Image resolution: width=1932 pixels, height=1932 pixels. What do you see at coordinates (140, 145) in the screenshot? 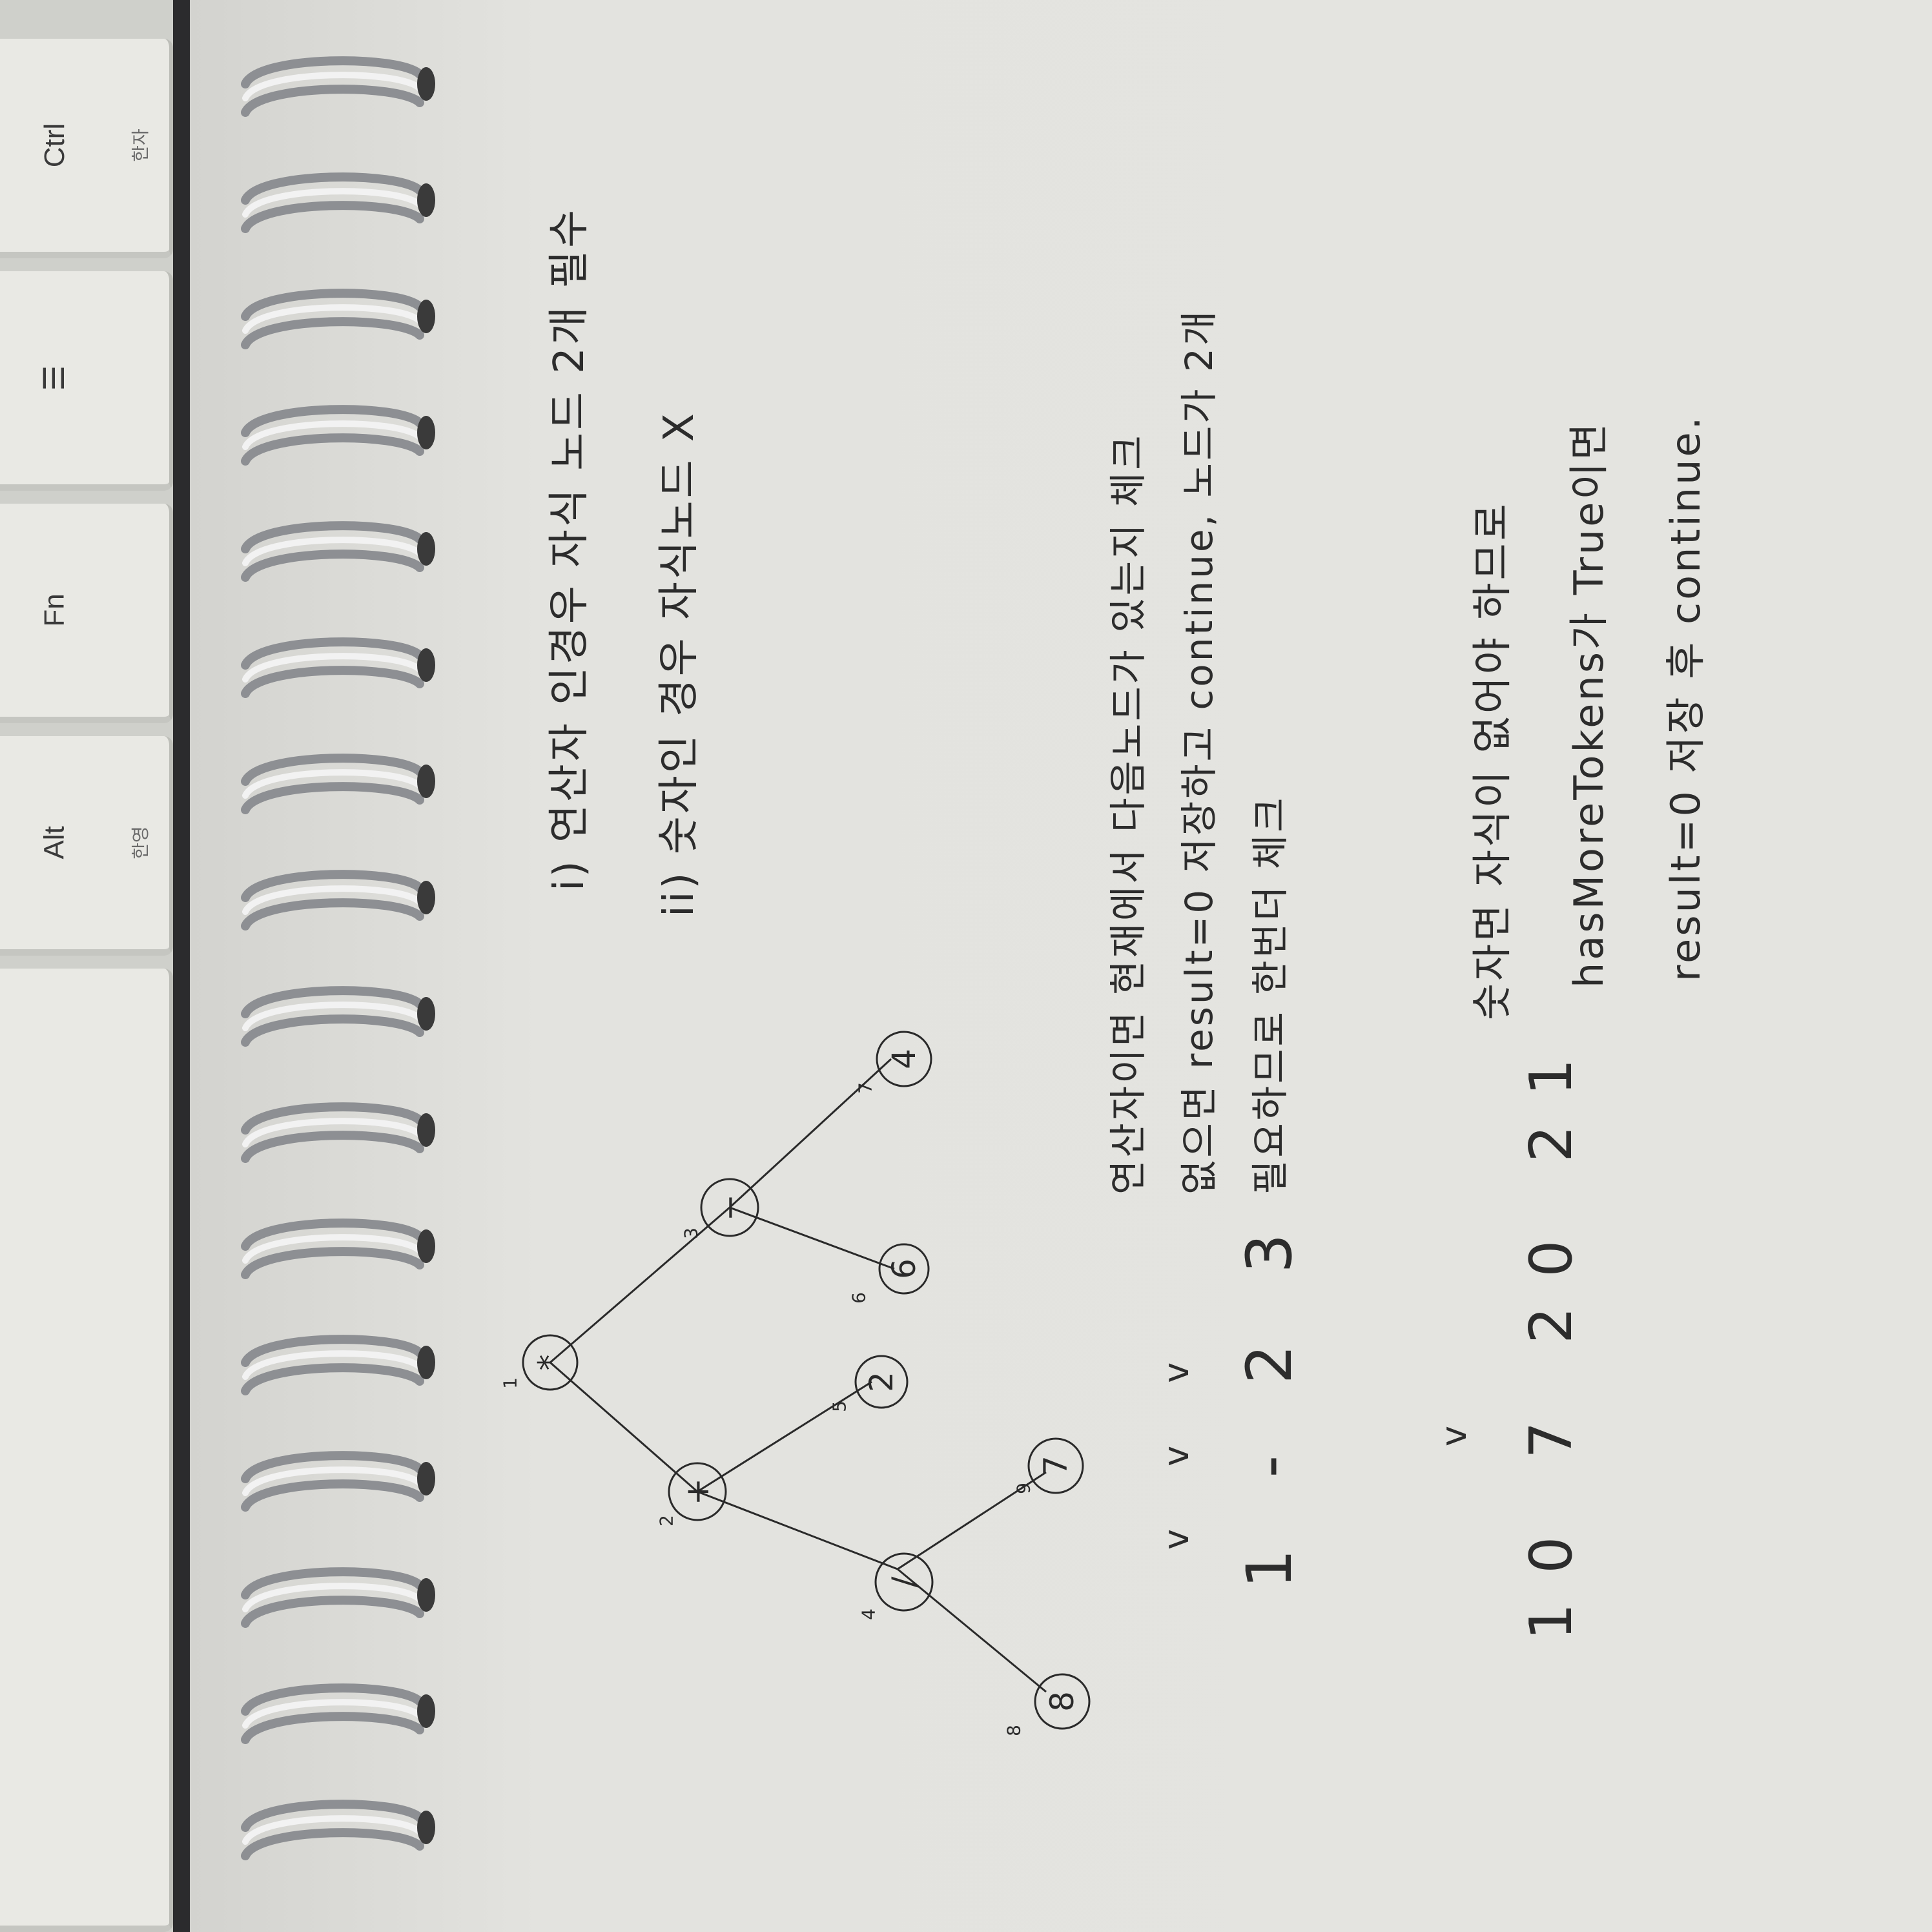
I see `ctrl-key-sublabel: 한자` at bounding box center [140, 145].